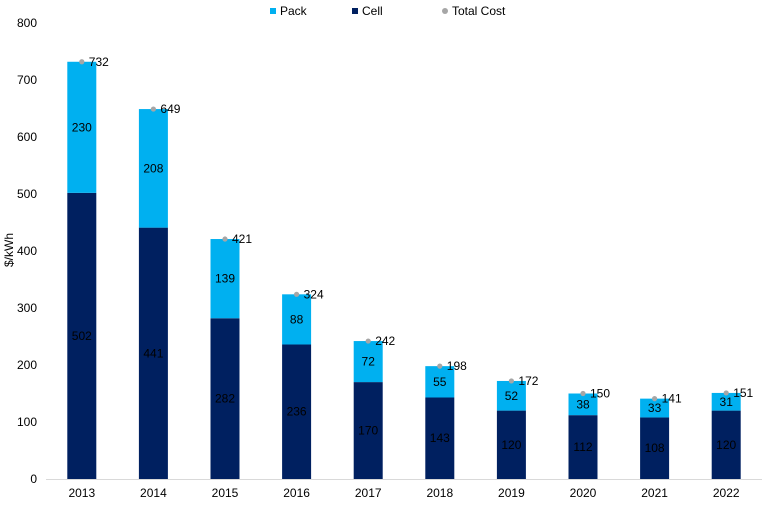 The width and height of the screenshot is (770, 510). What do you see at coordinates (368, 493) in the screenshot?
I see `x-tick-label: 2017` at bounding box center [368, 493].